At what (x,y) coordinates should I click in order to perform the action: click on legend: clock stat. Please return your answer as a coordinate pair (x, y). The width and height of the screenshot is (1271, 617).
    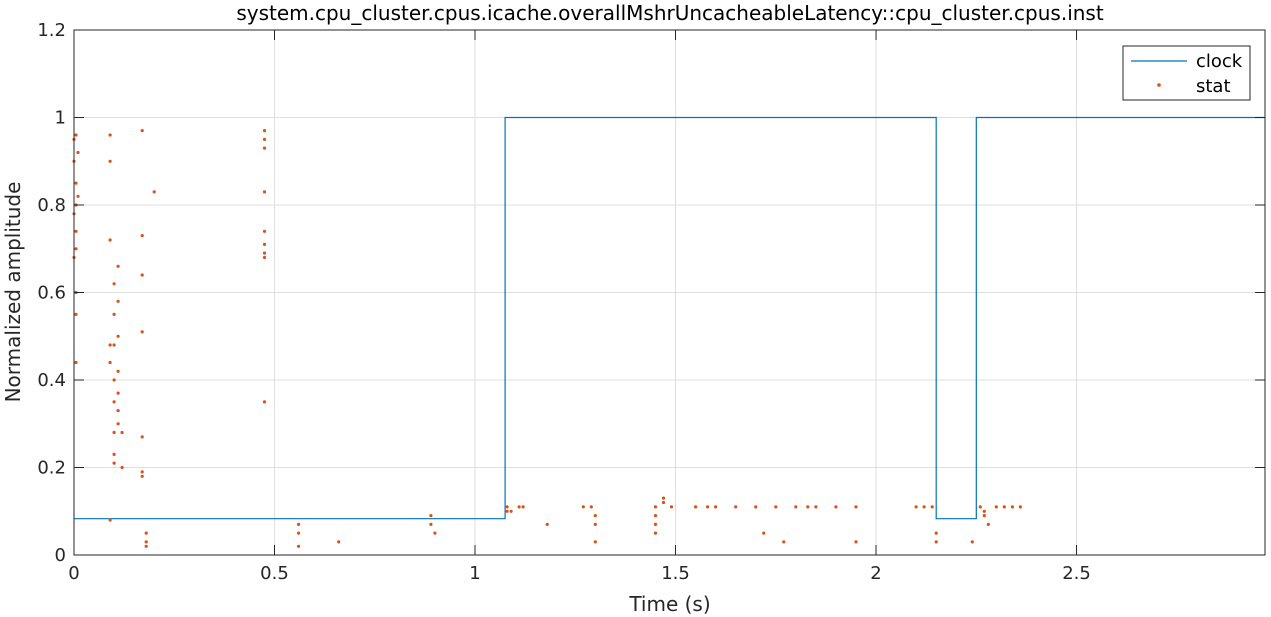
    Looking at the image, I should click on (1186, 73).